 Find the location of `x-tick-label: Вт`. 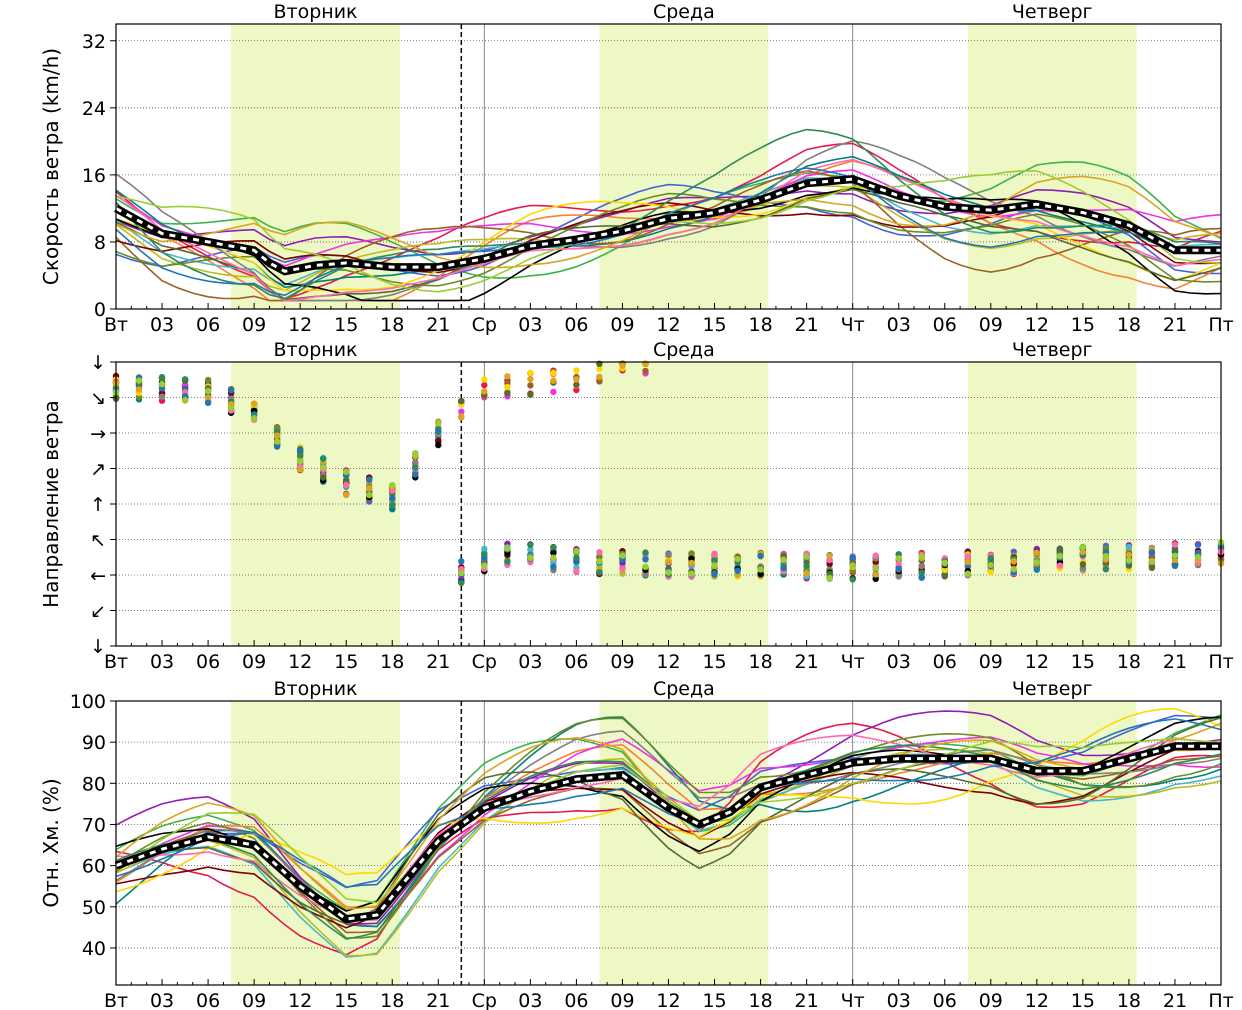

x-tick-label: Вт is located at coordinates (116, 325).